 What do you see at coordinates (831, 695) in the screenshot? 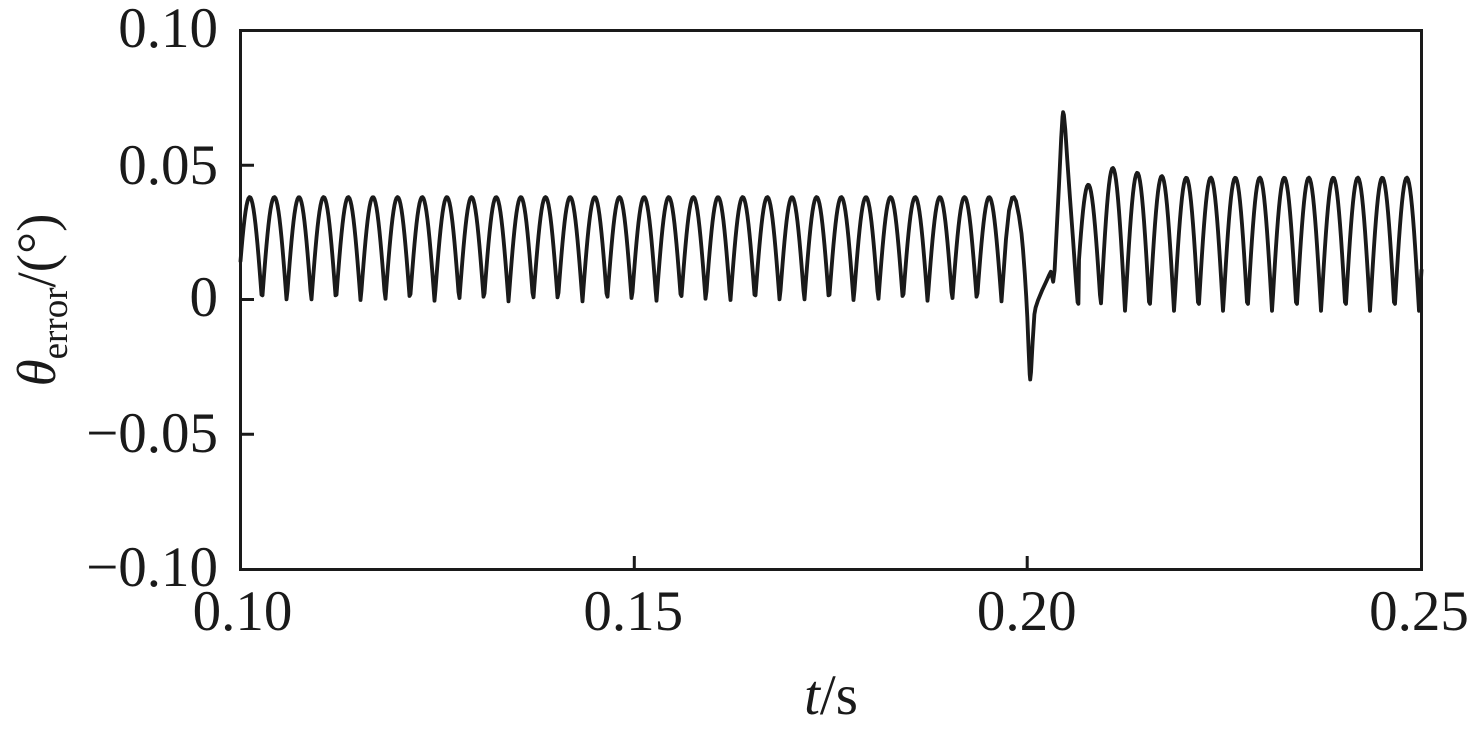
I see `svg-text: t/s` at bounding box center [831, 695].